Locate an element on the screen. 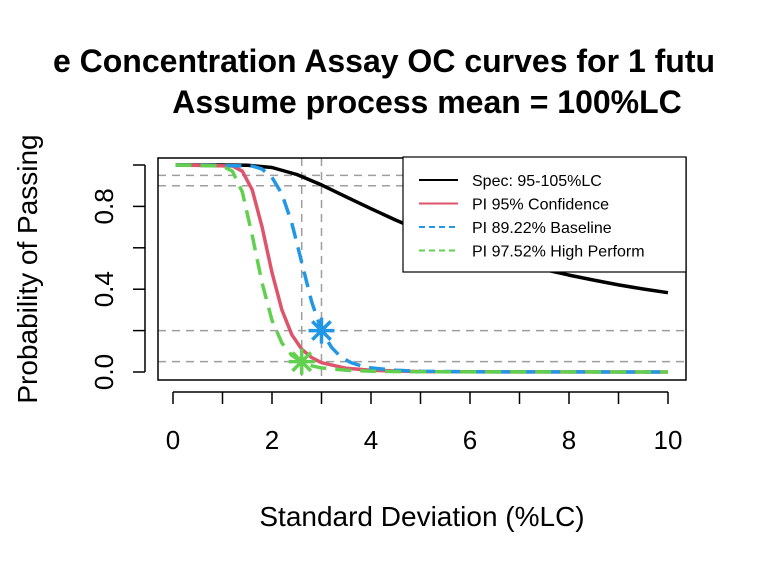 The image size is (768, 576). x-axis-label: Standard Deviation (%LC) is located at coordinates (421, 516).